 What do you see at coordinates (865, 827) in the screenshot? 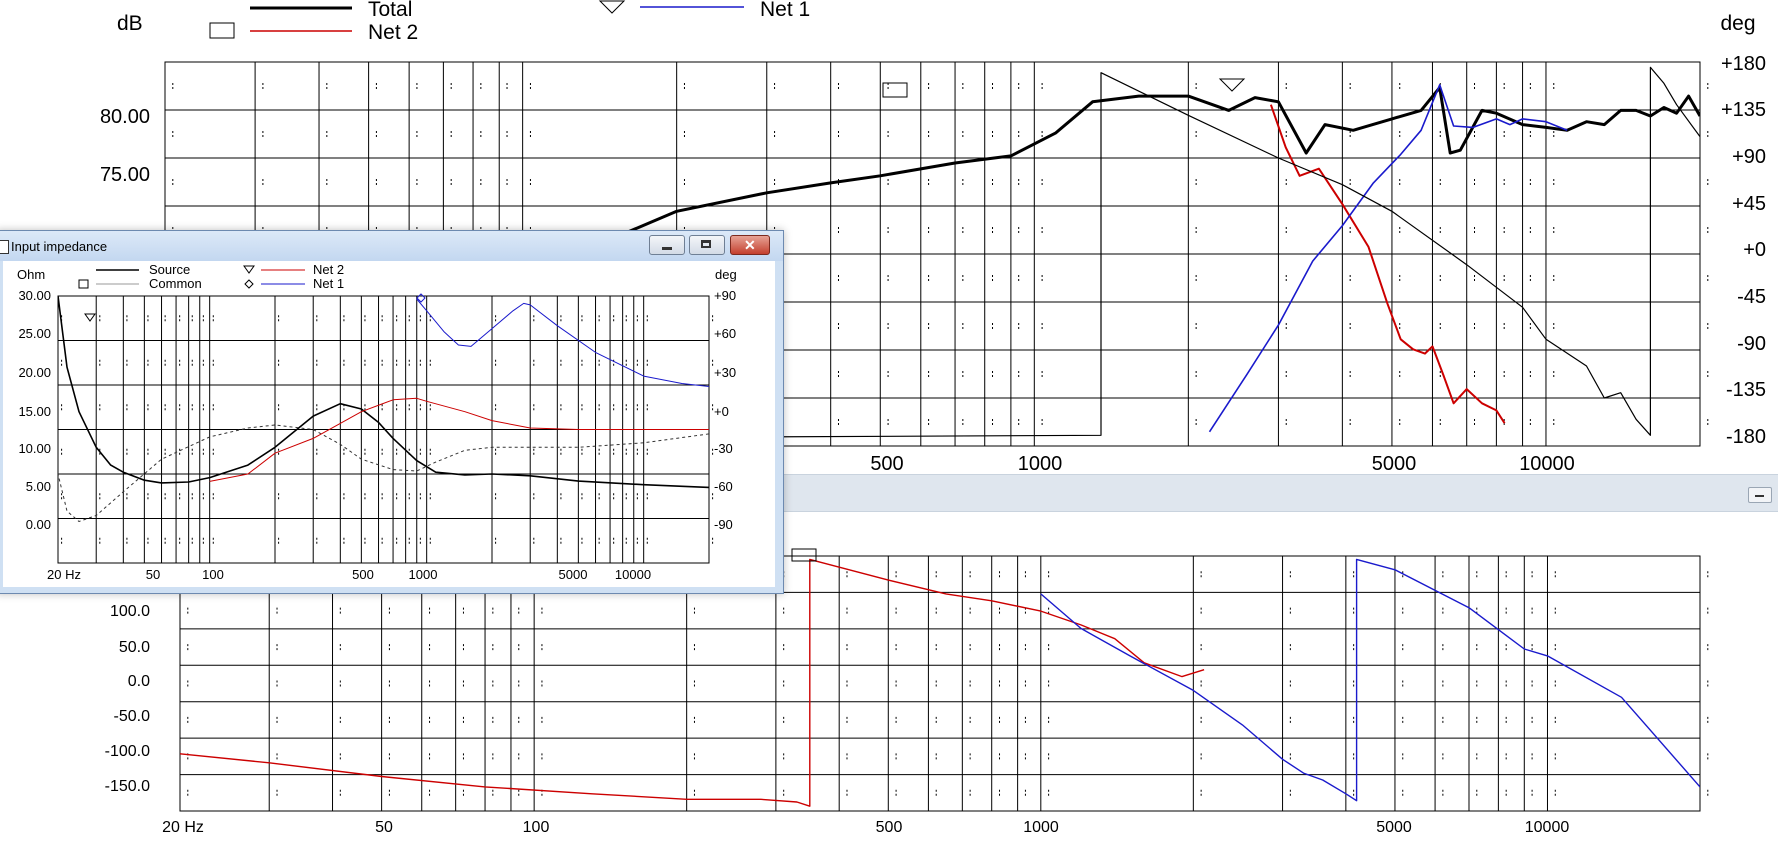
I see `lower-x-ticks: 20 Hz 50 100 500 1000 5000 10000` at bounding box center [865, 827].